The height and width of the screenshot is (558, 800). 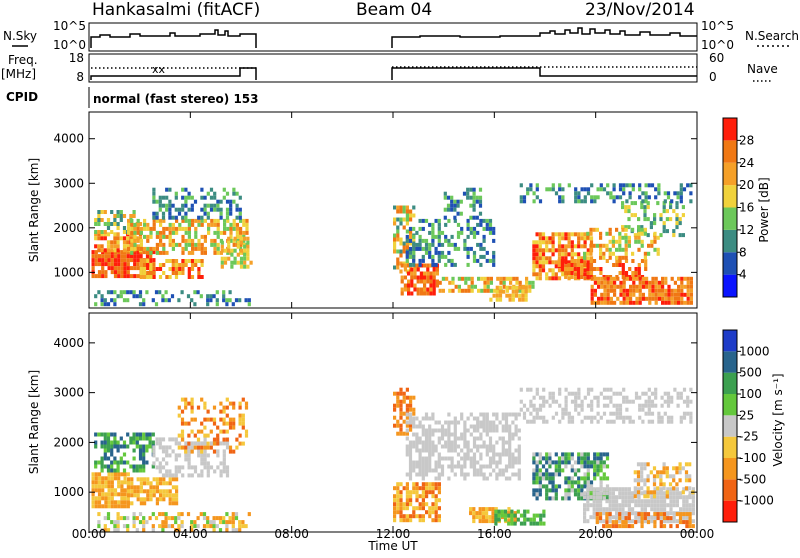 I want to click on velocity-y-tick-label: 3000, so click(x=68, y=393).